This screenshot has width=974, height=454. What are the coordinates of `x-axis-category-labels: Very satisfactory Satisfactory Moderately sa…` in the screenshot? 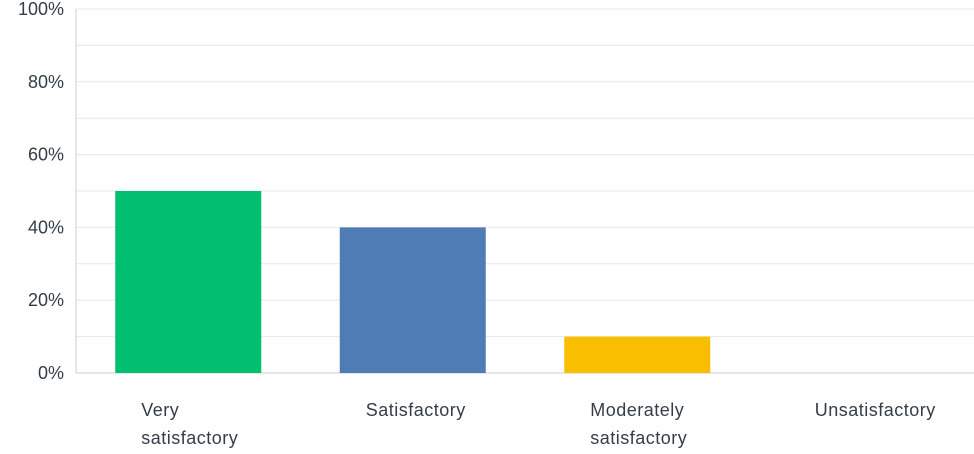 It's located at (538, 424).